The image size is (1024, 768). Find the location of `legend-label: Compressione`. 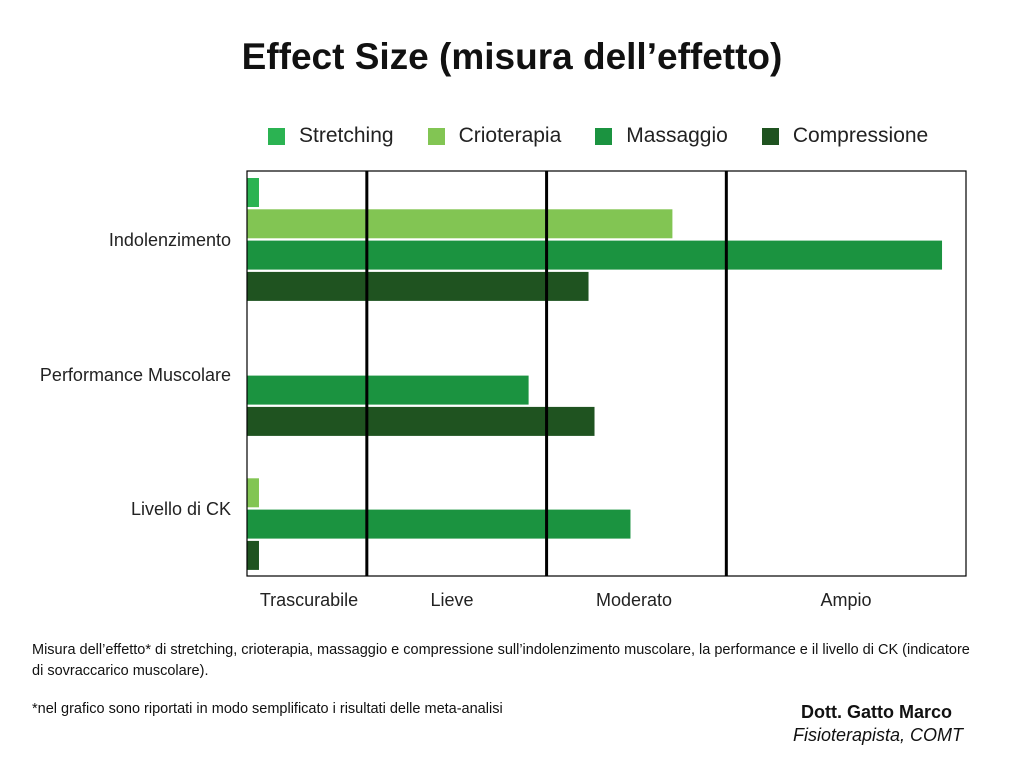

legend-label: Compressione is located at coordinates (860, 135).